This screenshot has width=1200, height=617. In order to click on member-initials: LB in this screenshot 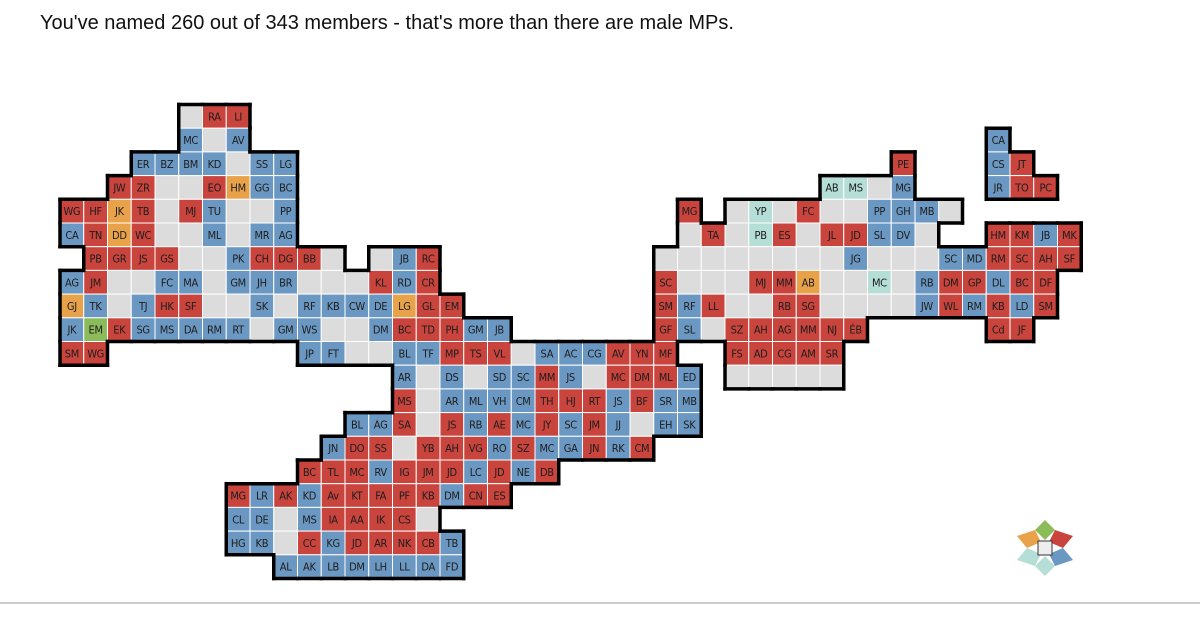, I will do `click(333, 567)`.